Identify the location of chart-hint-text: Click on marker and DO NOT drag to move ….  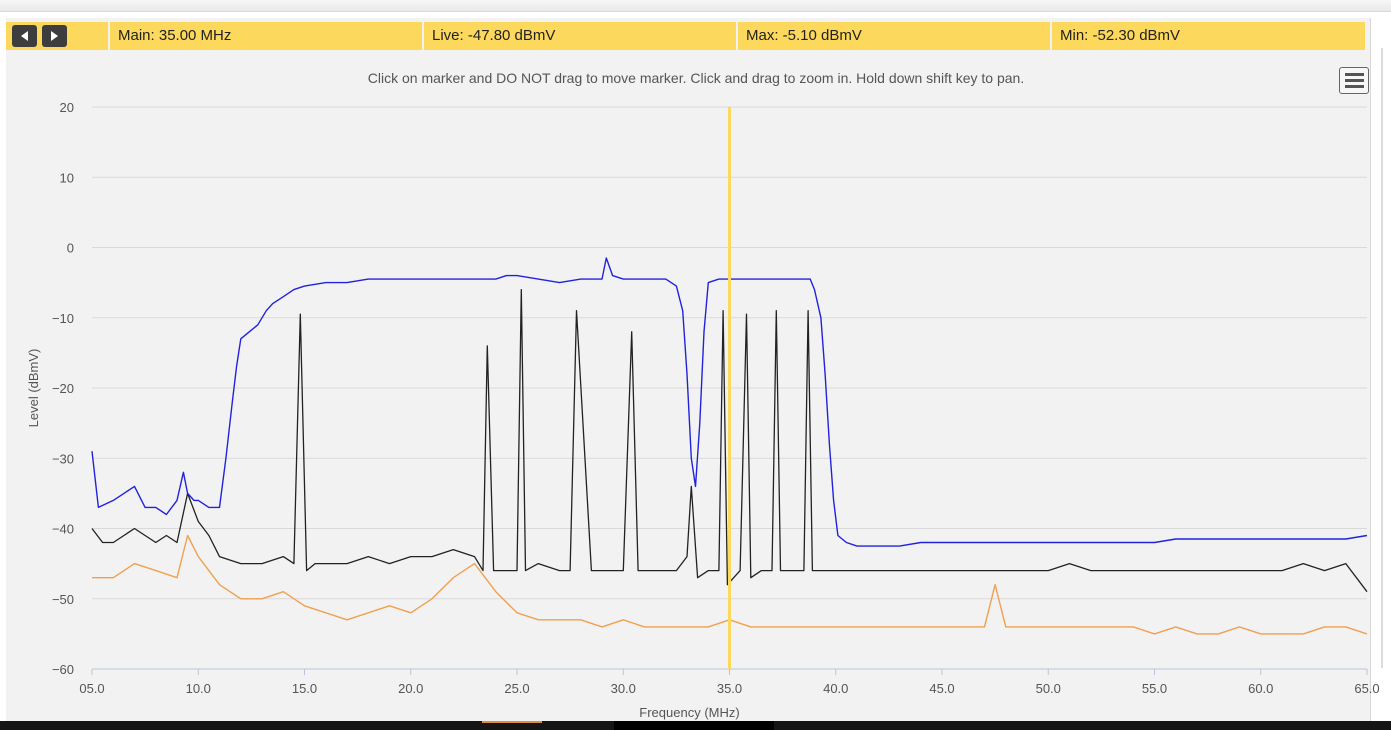
(696, 78).